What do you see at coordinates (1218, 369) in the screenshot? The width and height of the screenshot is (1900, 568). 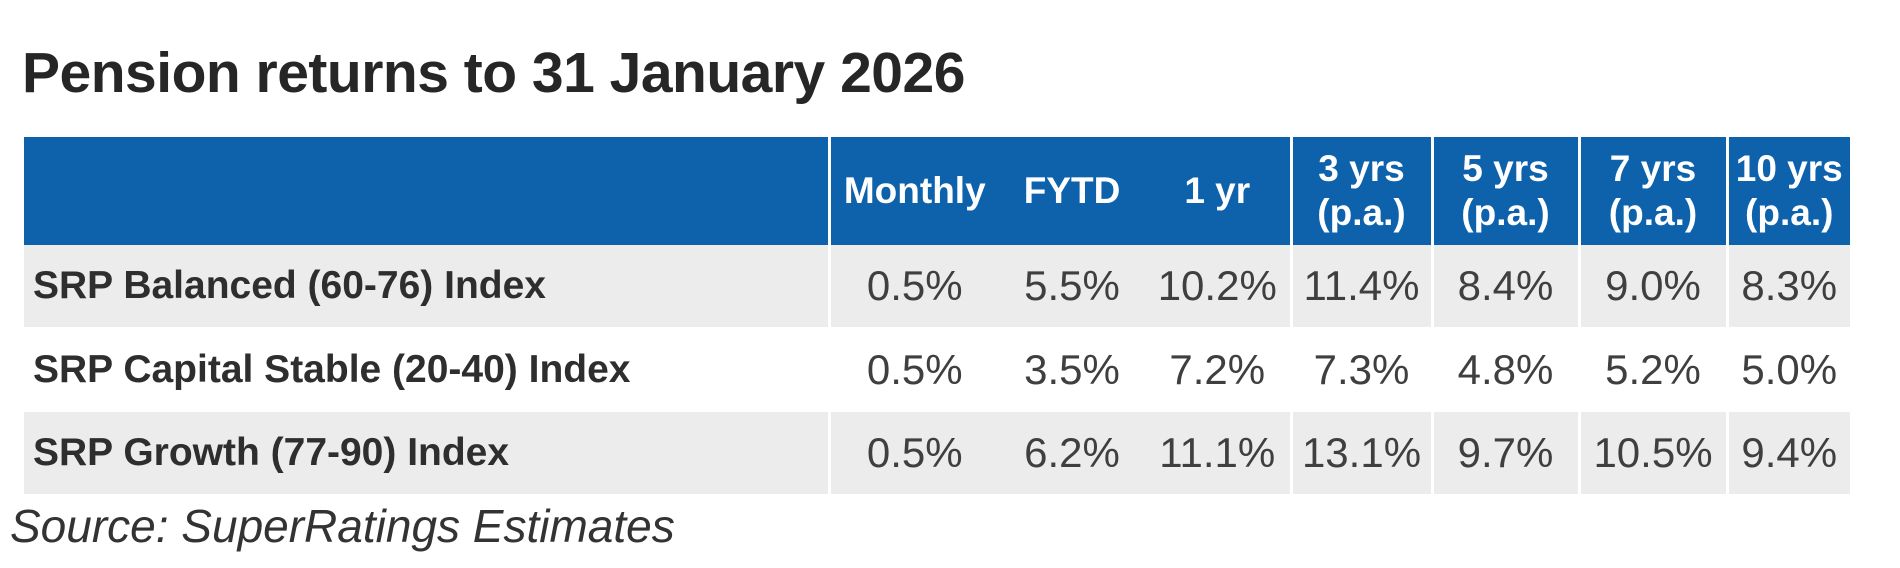 I see `cell-value: 7.2%` at bounding box center [1218, 369].